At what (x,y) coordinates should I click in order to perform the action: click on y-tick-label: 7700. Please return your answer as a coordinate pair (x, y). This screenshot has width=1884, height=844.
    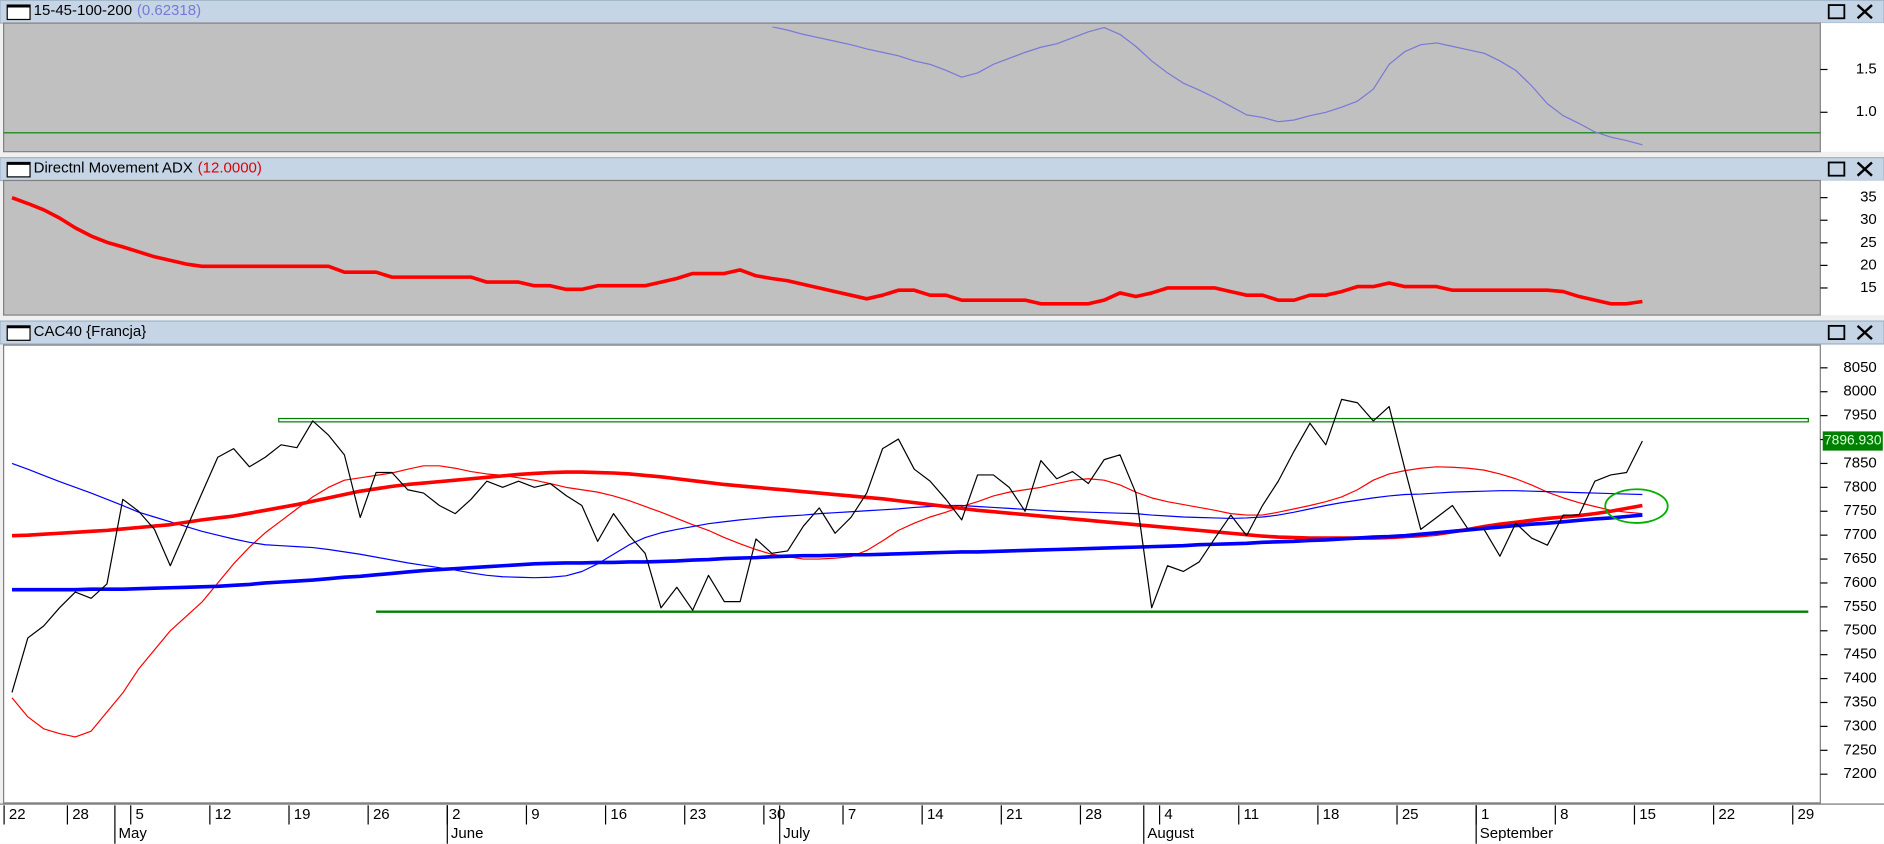
    Looking at the image, I should click on (1859, 534).